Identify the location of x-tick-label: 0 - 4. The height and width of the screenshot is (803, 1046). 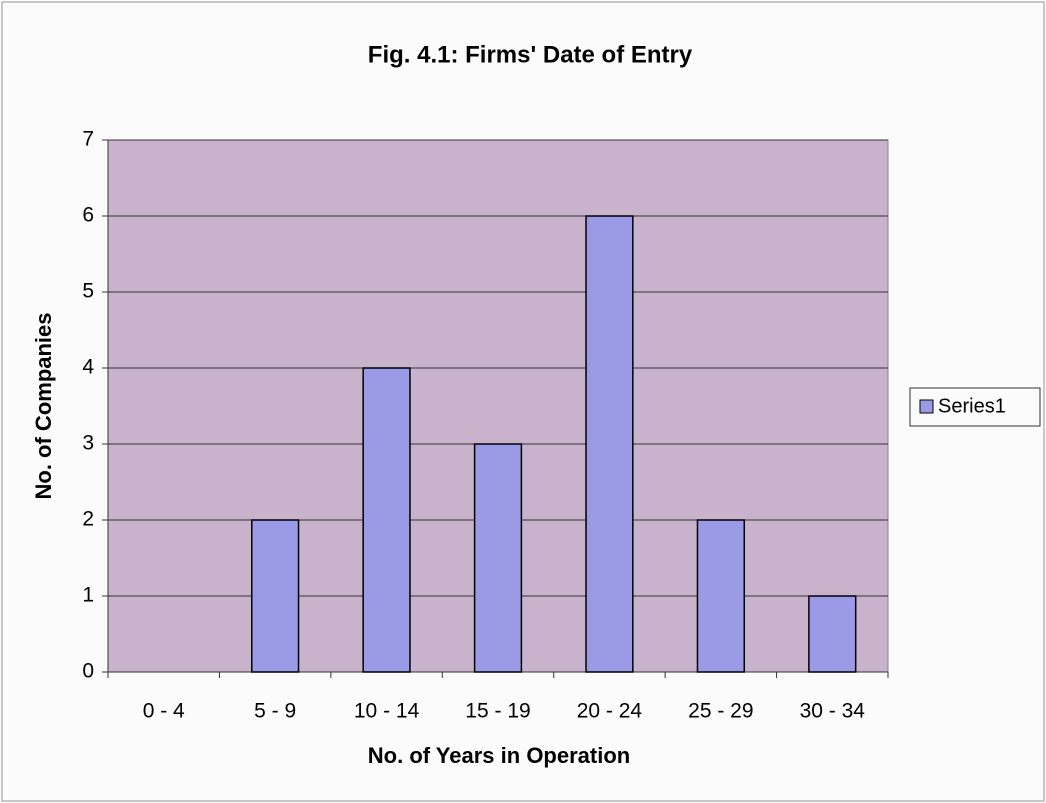
(164, 711).